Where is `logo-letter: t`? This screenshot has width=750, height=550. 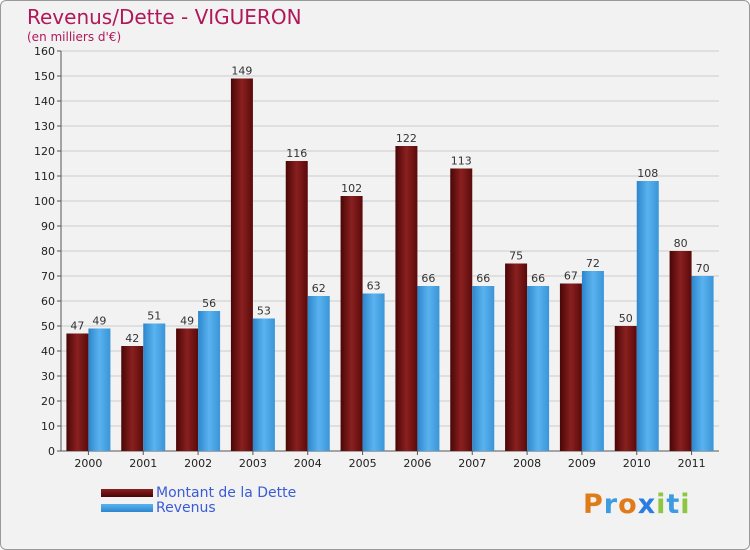 logo-letter: t is located at coordinates (673, 504).